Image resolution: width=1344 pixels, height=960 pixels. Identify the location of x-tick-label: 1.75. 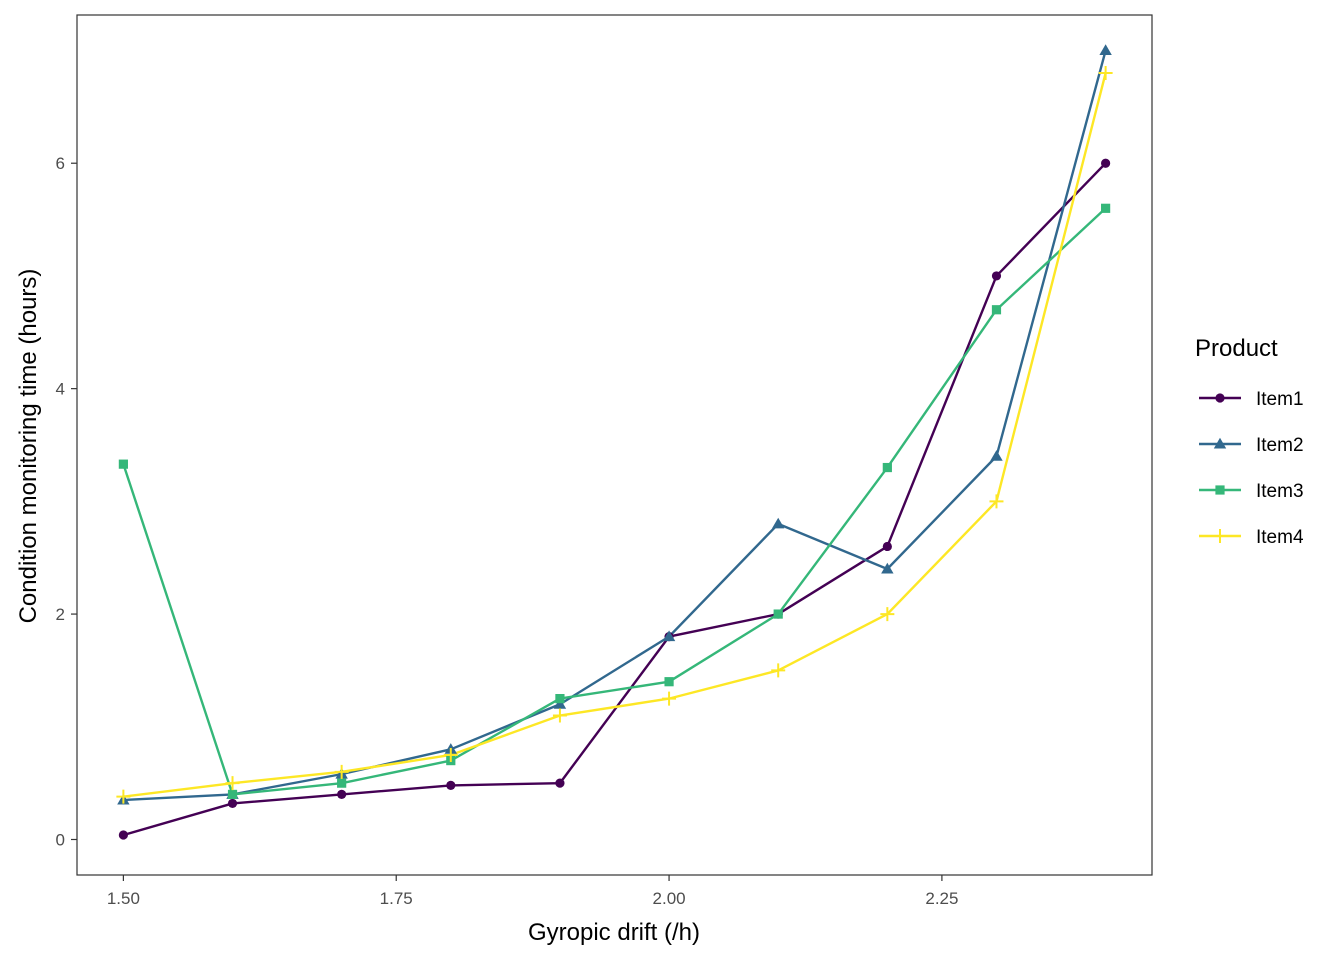
(396, 898).